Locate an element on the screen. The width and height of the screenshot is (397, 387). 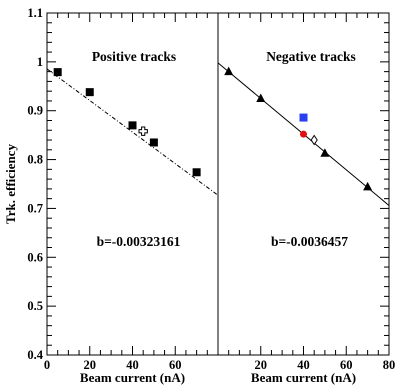
panel2-x-tick-label: 20 is located at coordinates (261, 365).